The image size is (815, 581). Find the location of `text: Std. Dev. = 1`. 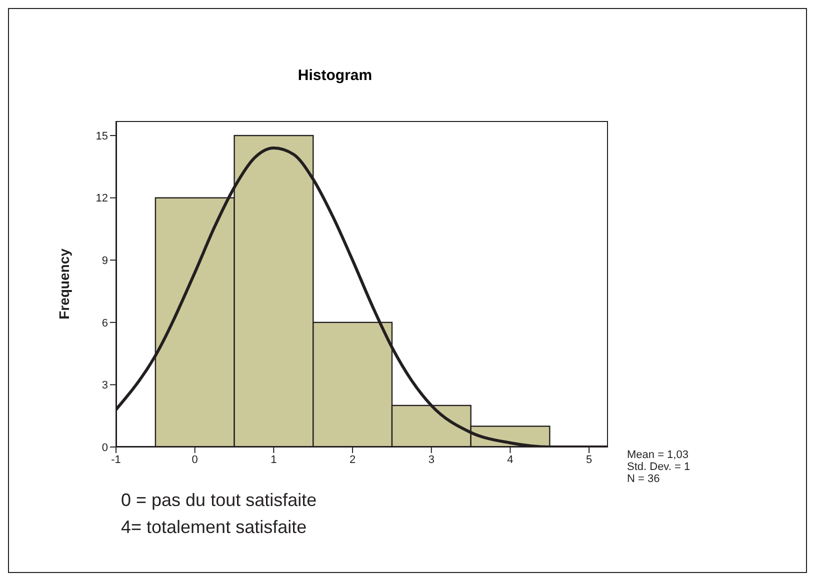

text: Std. Dev. = 1 is located at coordinates (658, 467).